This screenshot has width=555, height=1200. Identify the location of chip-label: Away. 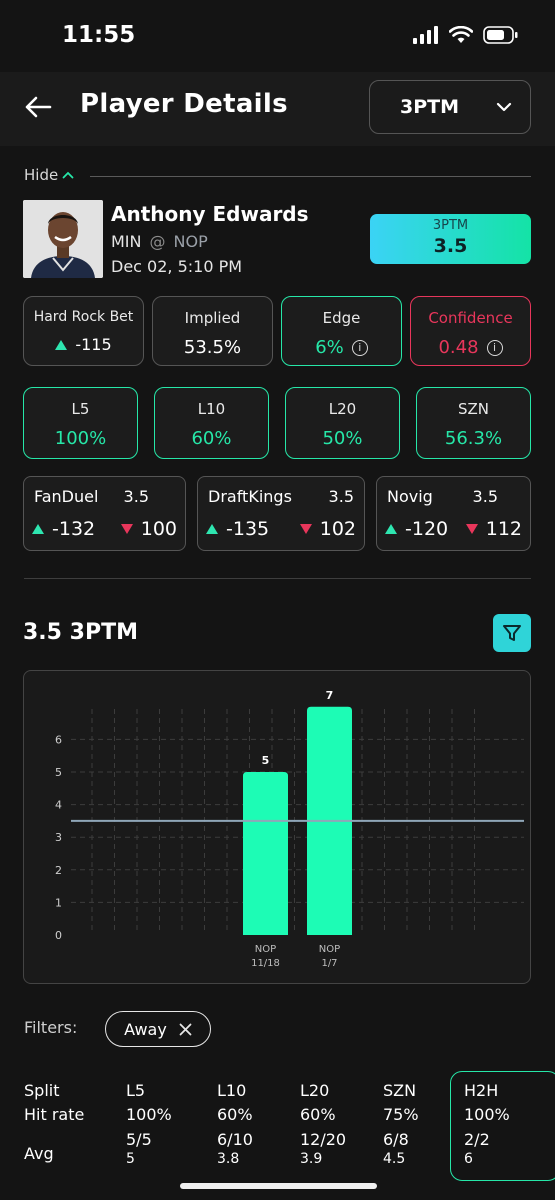
(145, 1029).